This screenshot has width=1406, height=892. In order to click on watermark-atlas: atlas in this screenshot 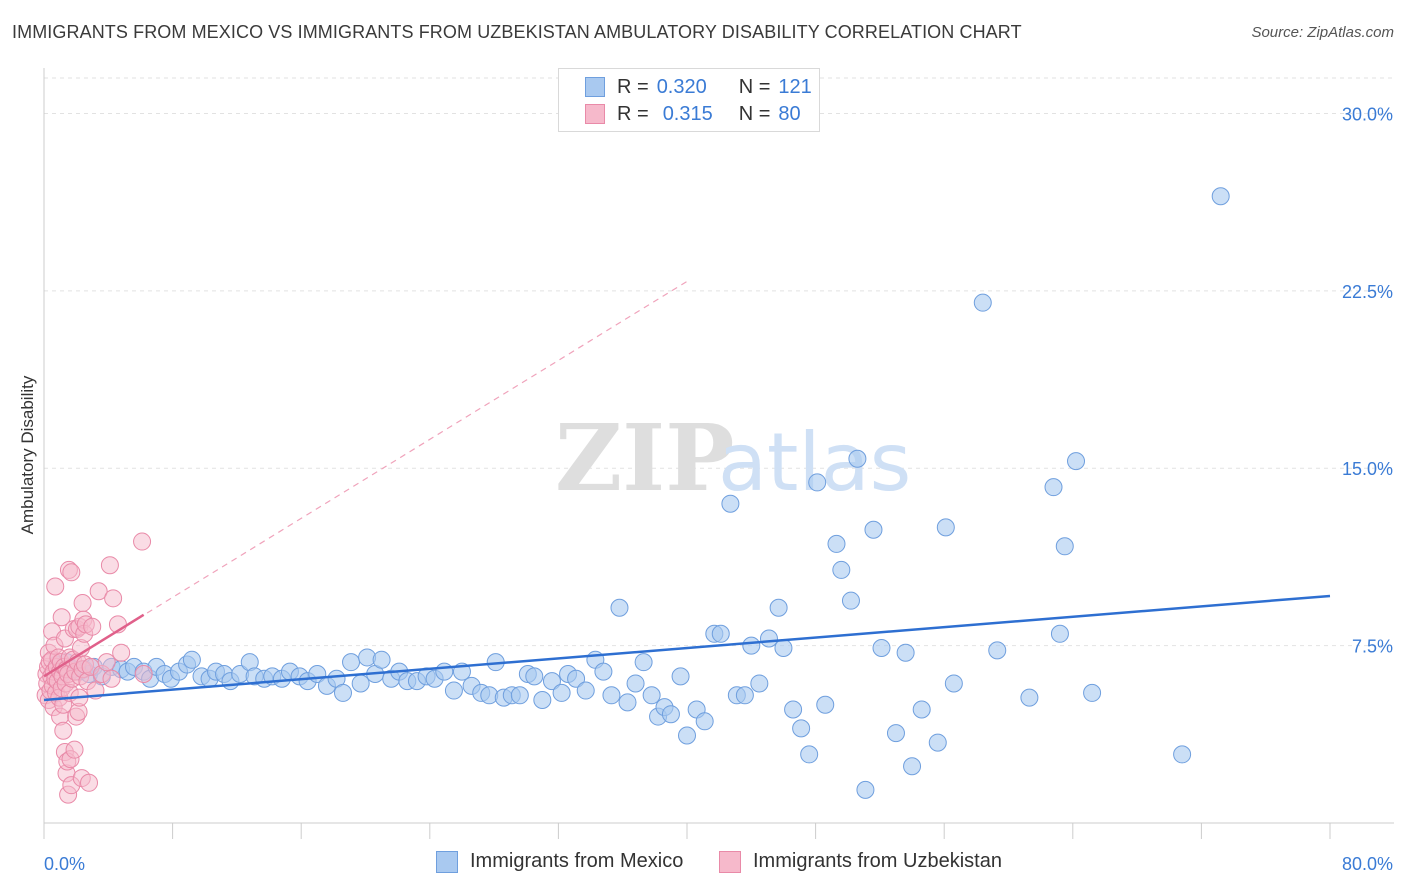, I will do `click(814, 462)`.